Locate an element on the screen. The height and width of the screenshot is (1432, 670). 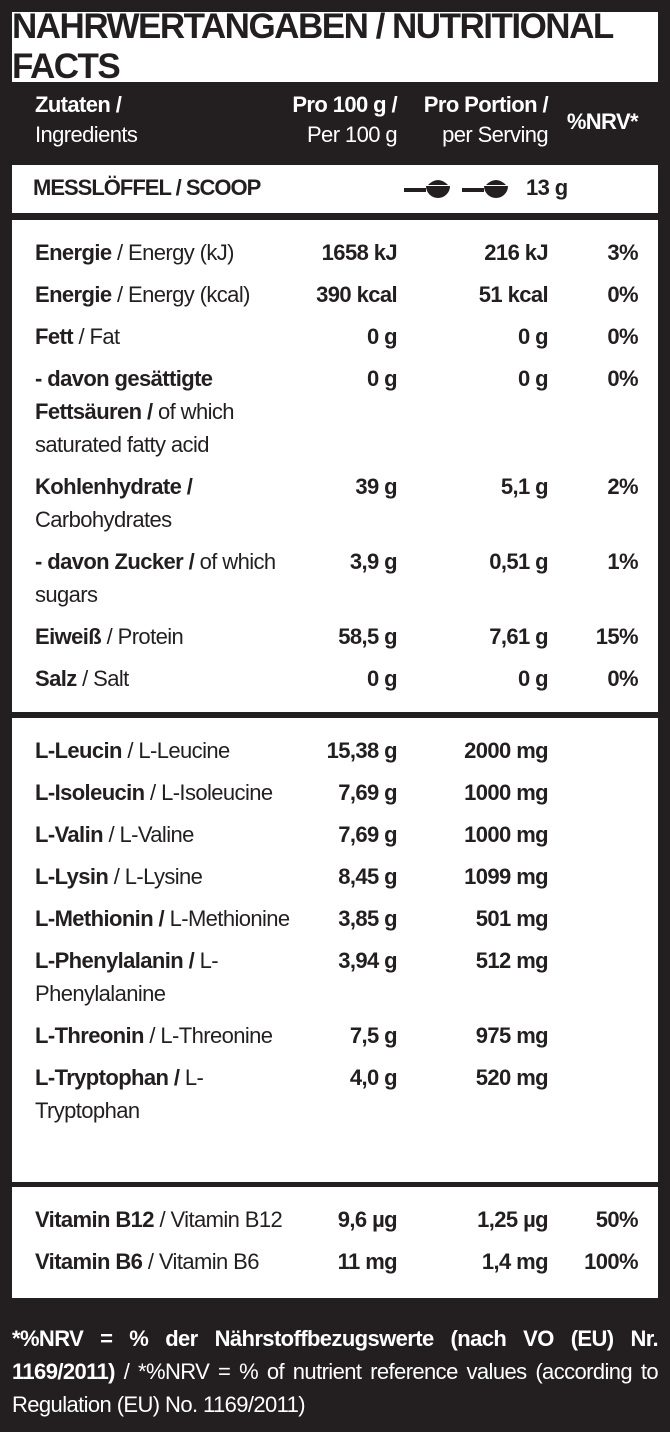
title: NÄHRWERTANGABEN / NUTRITIONAL FACTS is located at coordinates (335, 46).